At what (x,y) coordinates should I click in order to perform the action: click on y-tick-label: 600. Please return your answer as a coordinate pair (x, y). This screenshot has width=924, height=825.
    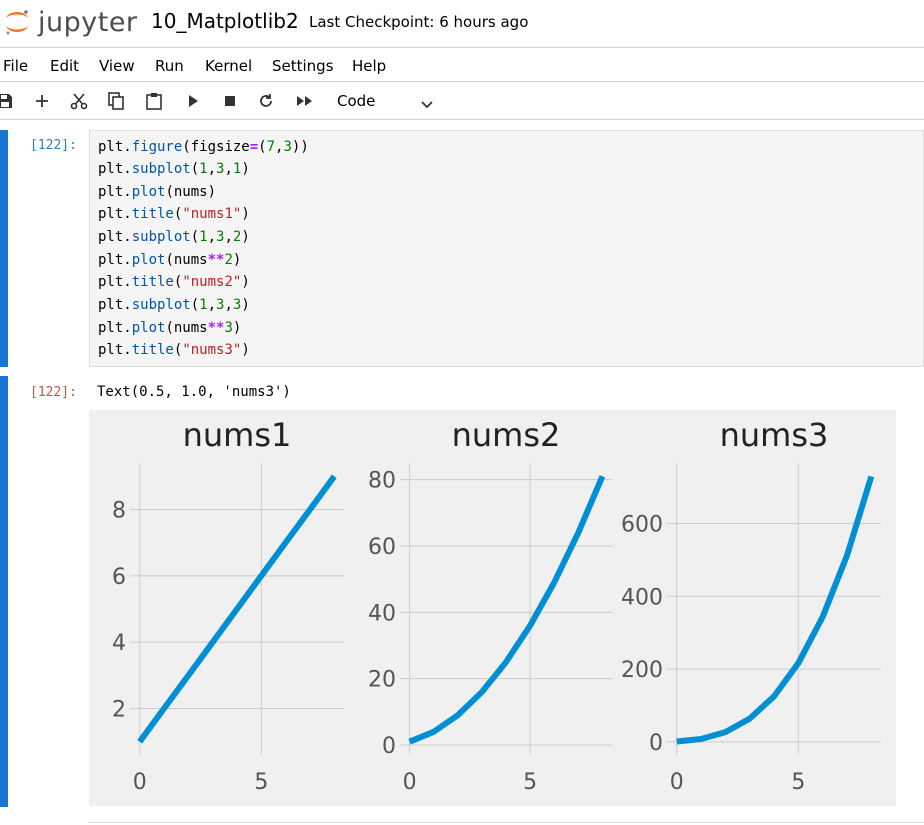
    Looking at the image, I should click on (642, 524).